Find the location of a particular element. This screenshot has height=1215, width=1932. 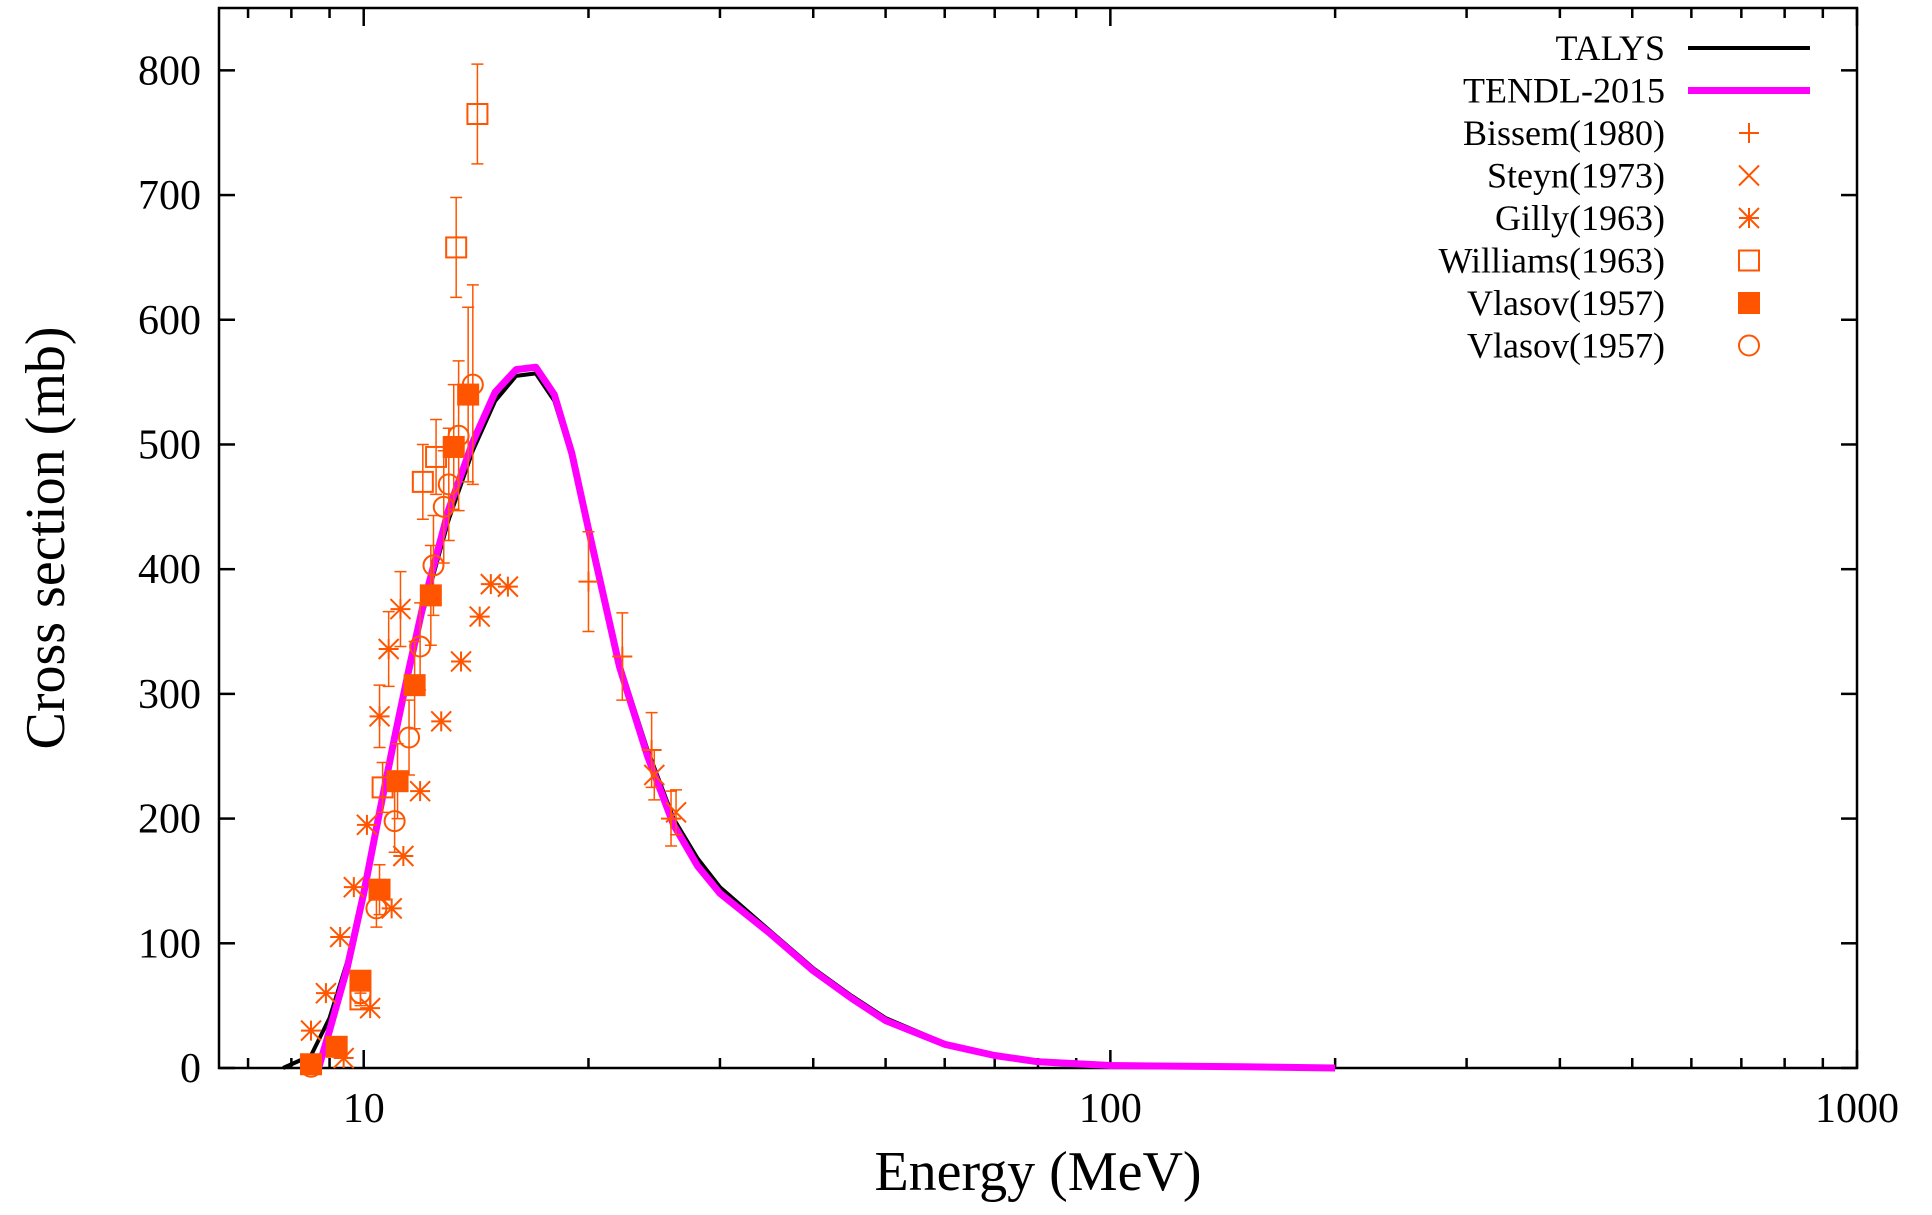

legend-label: Williams(1963) is located at coordinates (1551, 261).